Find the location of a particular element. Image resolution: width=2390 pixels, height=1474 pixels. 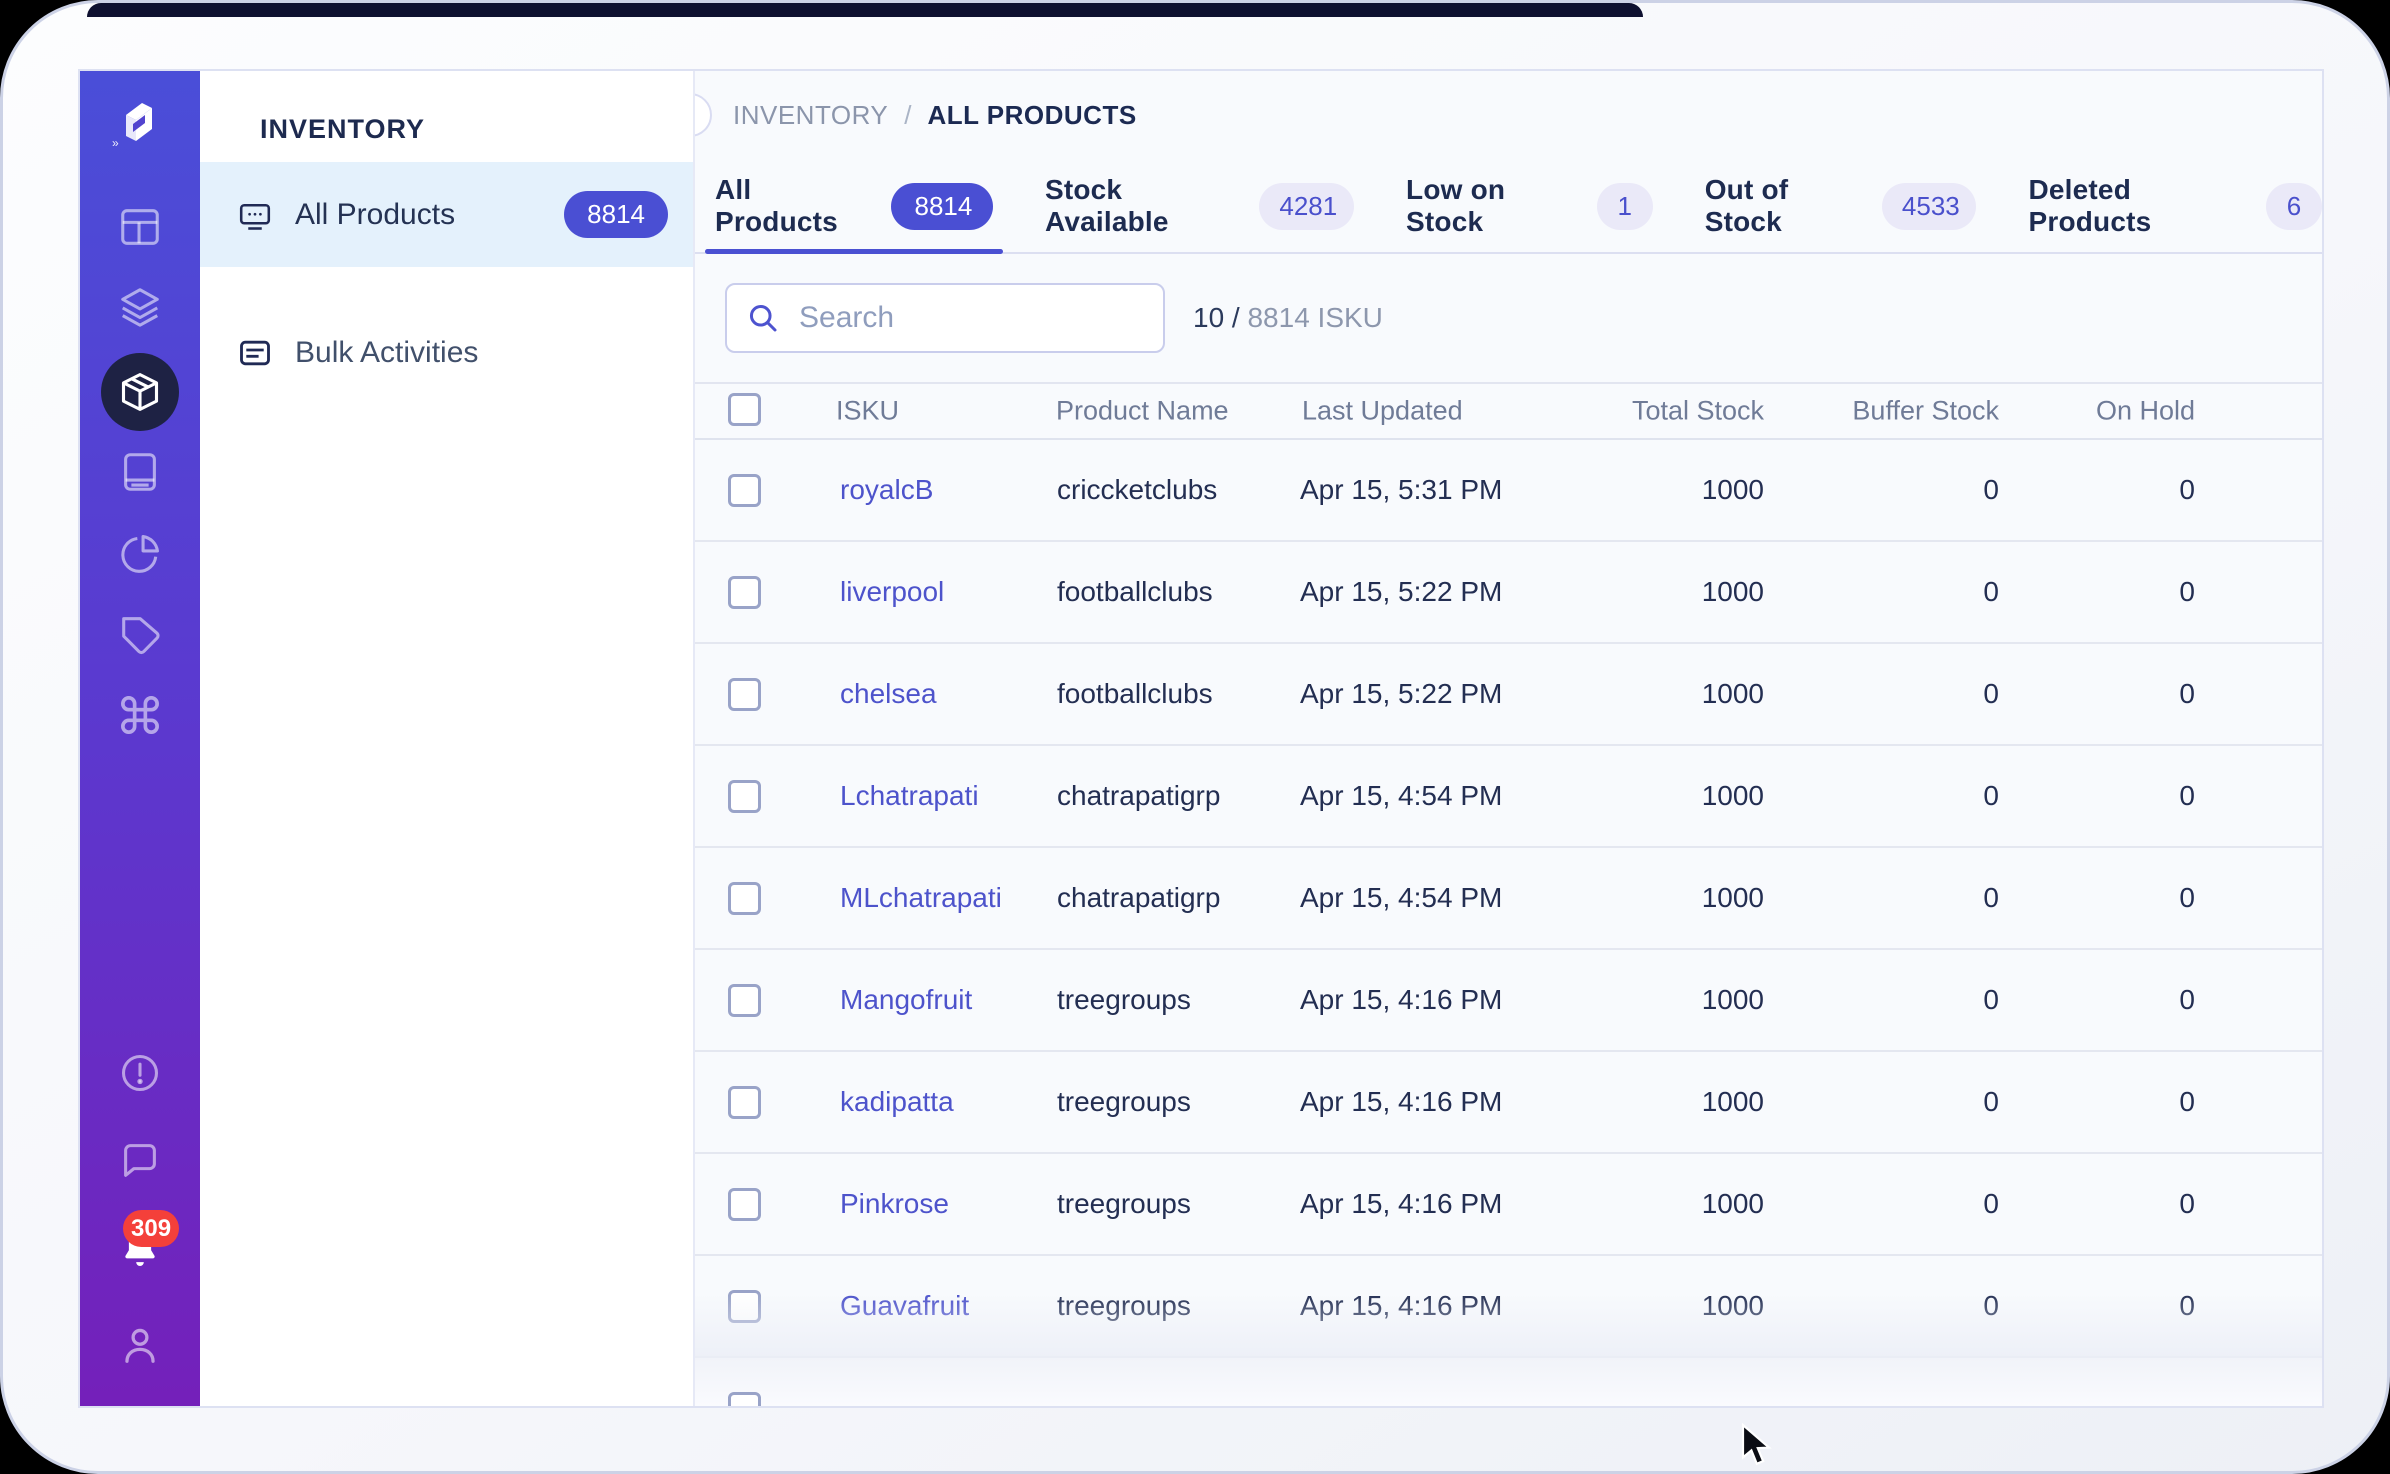

tab-label: All Products is located at coordinates (776, 205).